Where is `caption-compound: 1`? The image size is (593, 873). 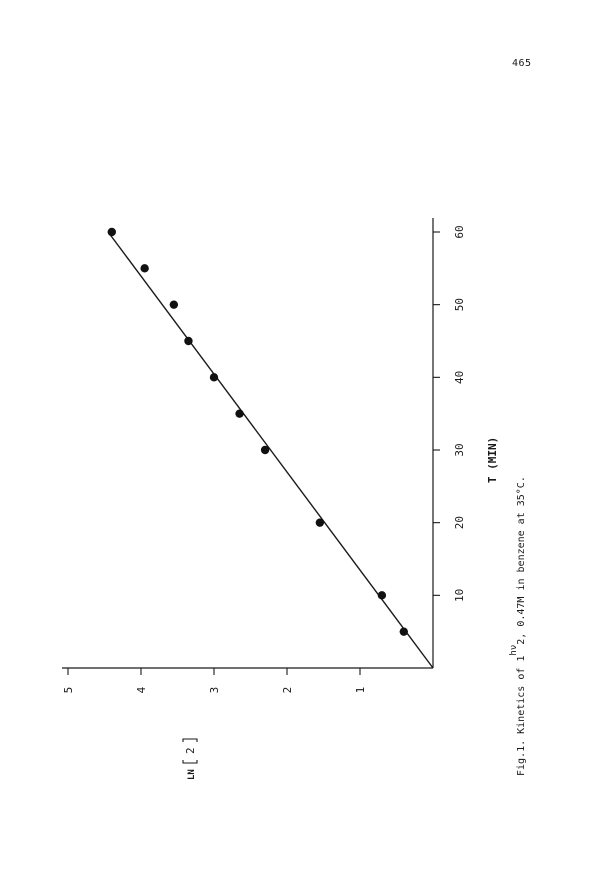 caption-compound: 1 is located at coordinates (521, 659).